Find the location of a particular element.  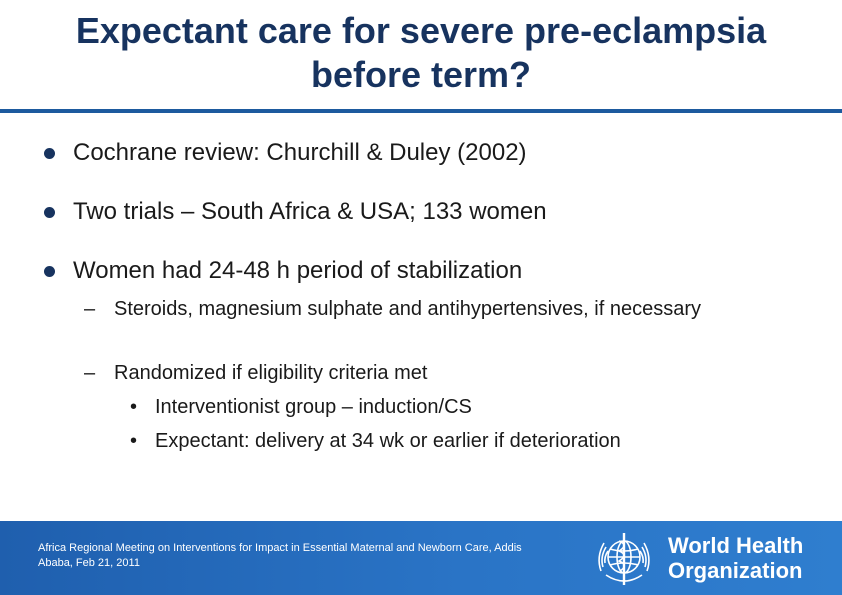

who-emblem-icon is located at coordinates (624, 559).